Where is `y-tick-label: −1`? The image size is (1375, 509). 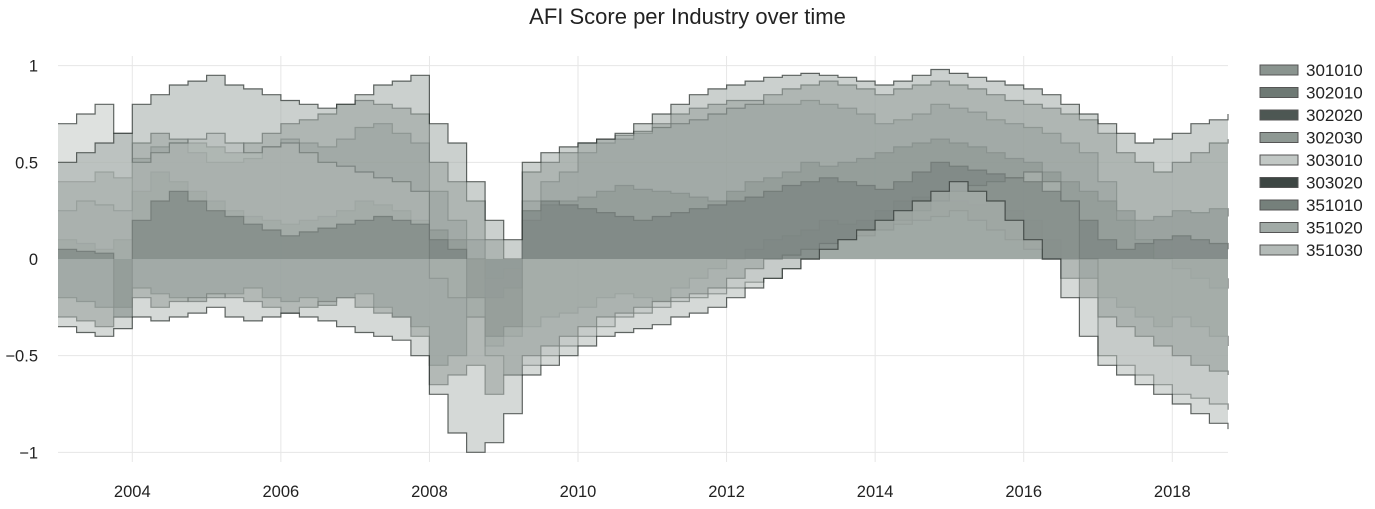 y-tick-label: −1 is located at coordinates (28, 453).